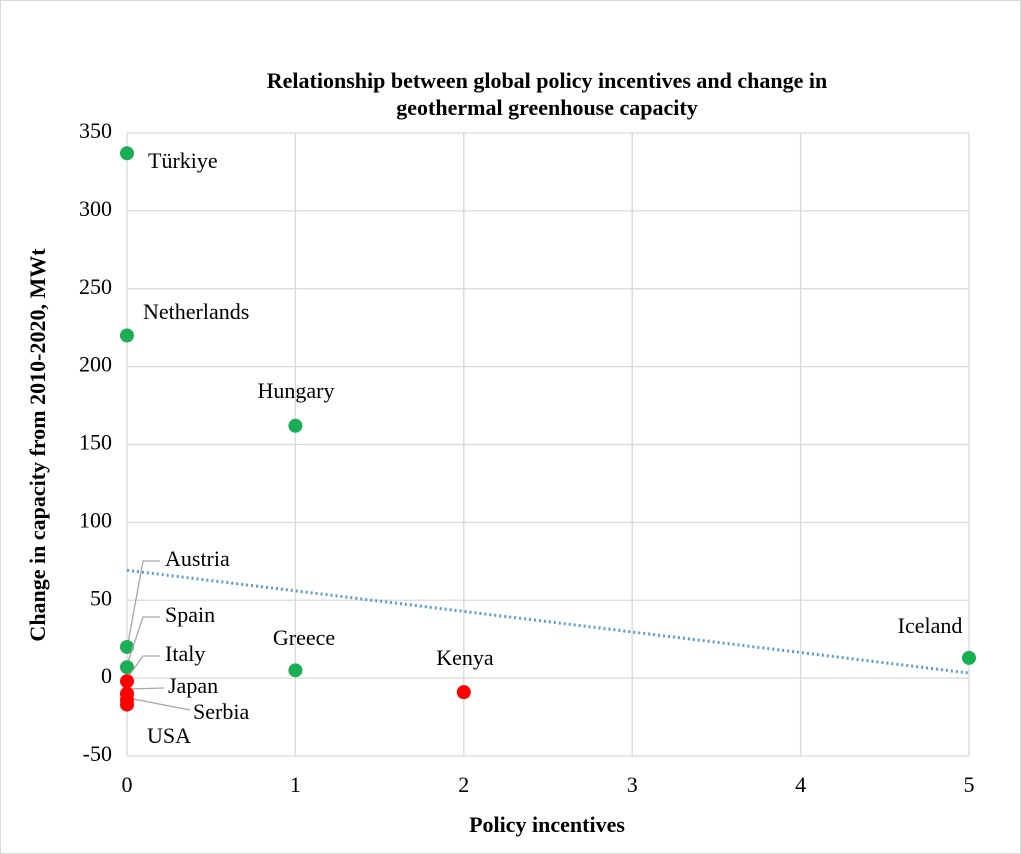 This screenshot has height=854, width=1021. Describe the element at coordinates (95, 442) in the screenshot. I see `y-tick-label: 150` at that location.